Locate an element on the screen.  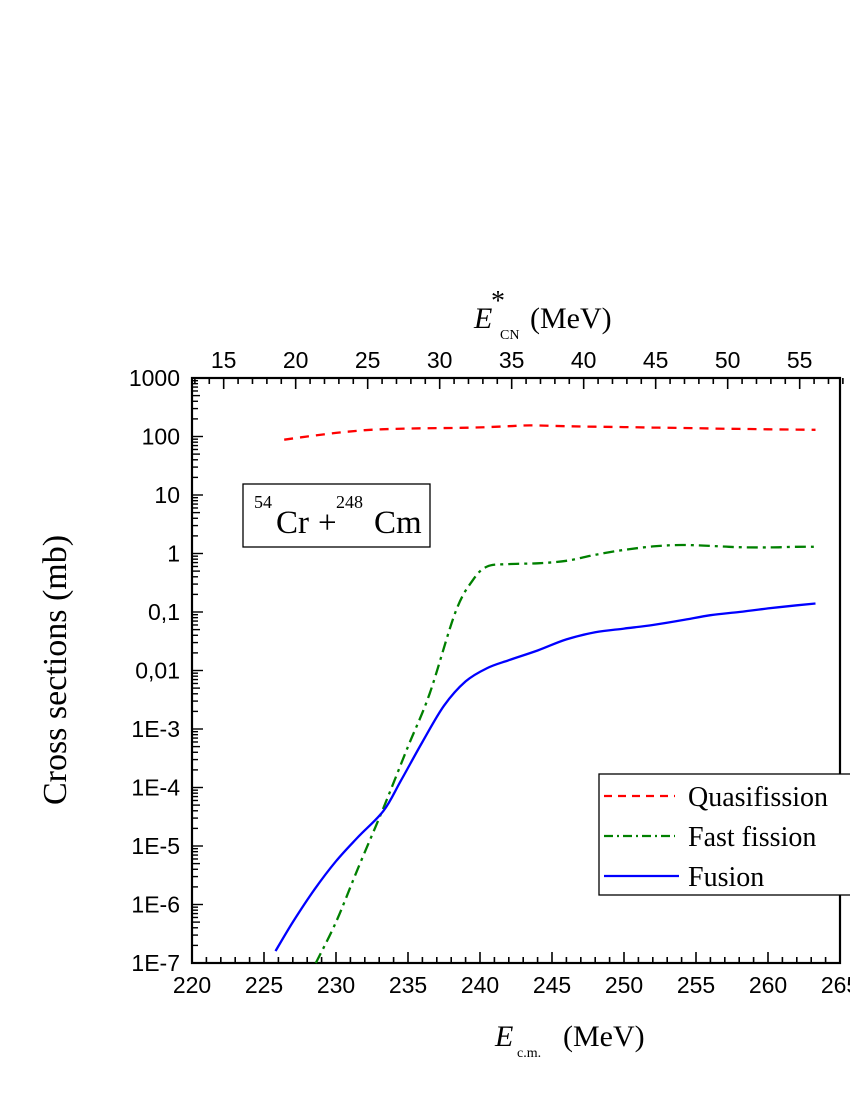
left-y-axis: 1000 100 10 1 0,1 0,01 1E-3 1E-4 1E-5 1E-6 1E-7 is located at coordinates (166, 670).